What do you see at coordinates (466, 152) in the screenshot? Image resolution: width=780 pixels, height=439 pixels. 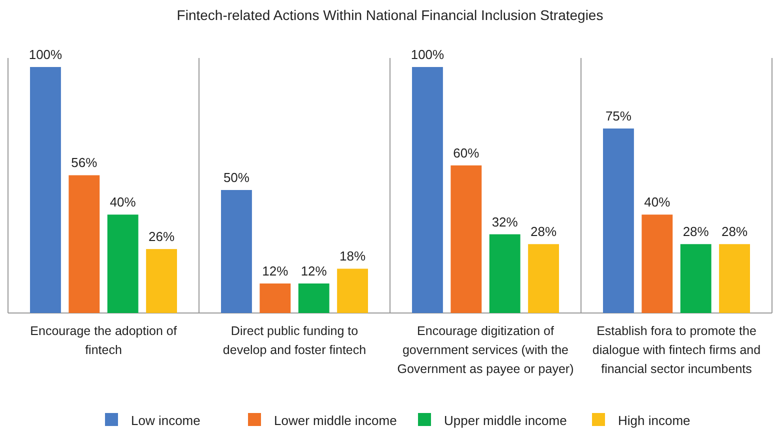 I see `data-label: 60%` at bounding box center [466, 152].